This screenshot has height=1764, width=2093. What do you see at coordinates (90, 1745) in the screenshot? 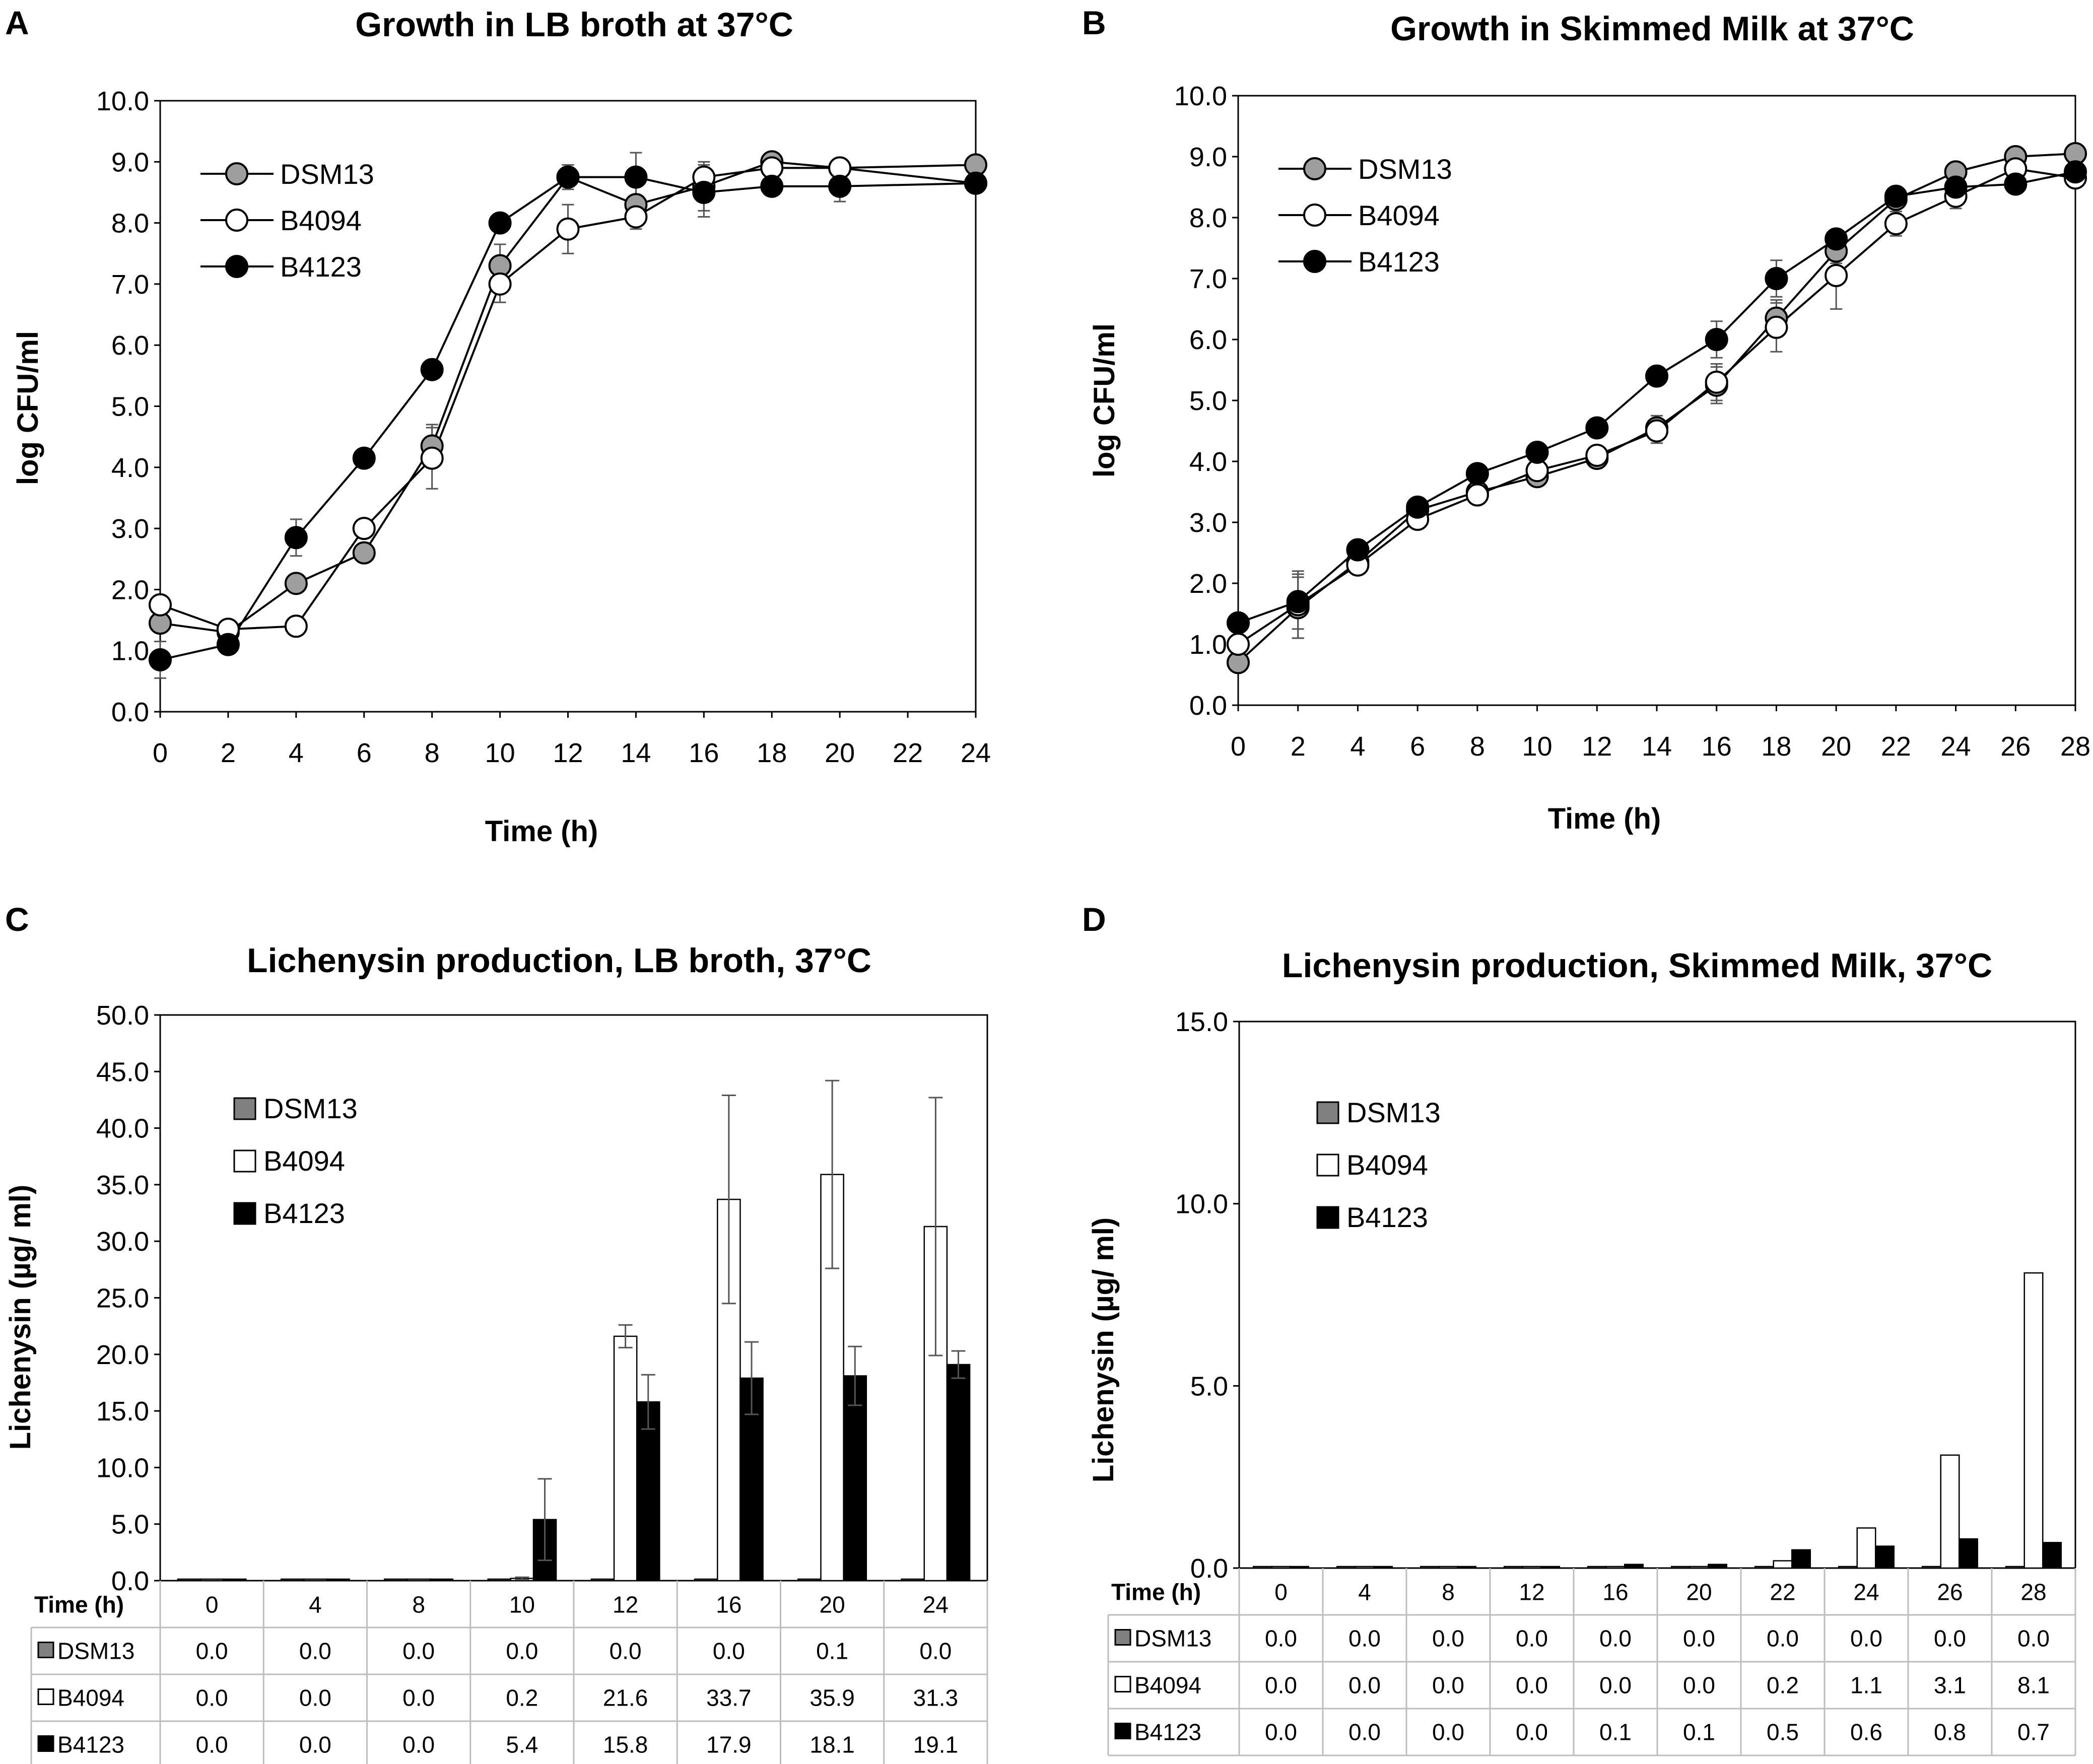
I see `table-row-label: B4123` at bounding box center [90, 1745].